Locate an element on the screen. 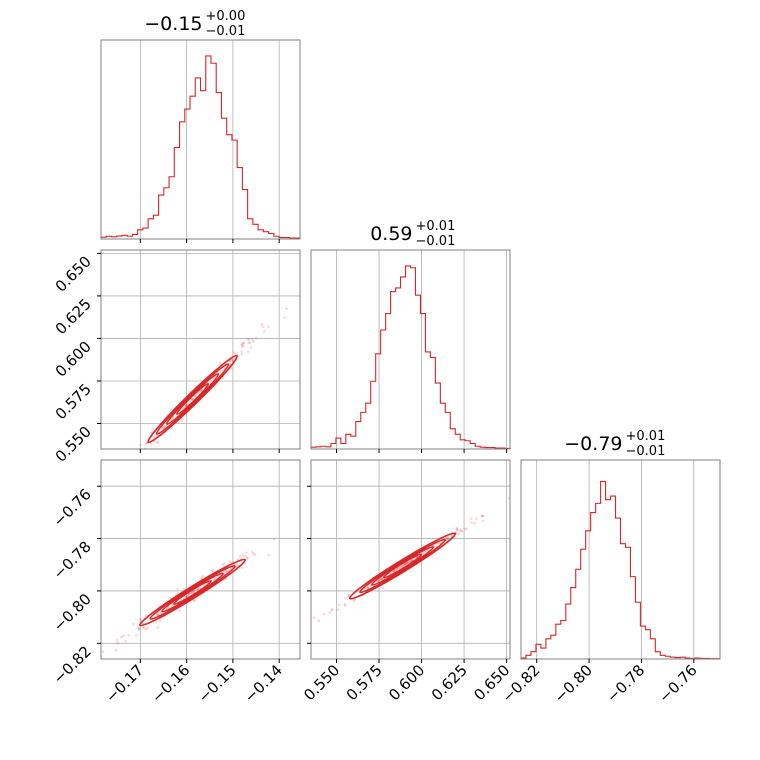  panel-0-0: −0.15 +0.00−0.01 is located at coordinates (200, 126).